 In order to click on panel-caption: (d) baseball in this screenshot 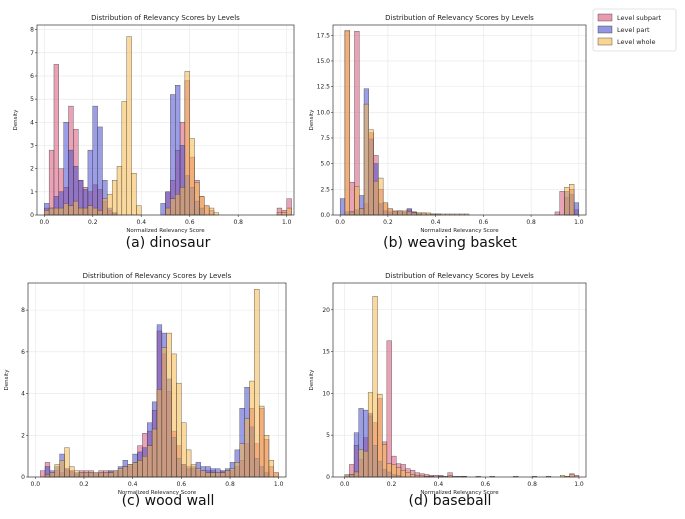, I will do `click(450, 501)`.